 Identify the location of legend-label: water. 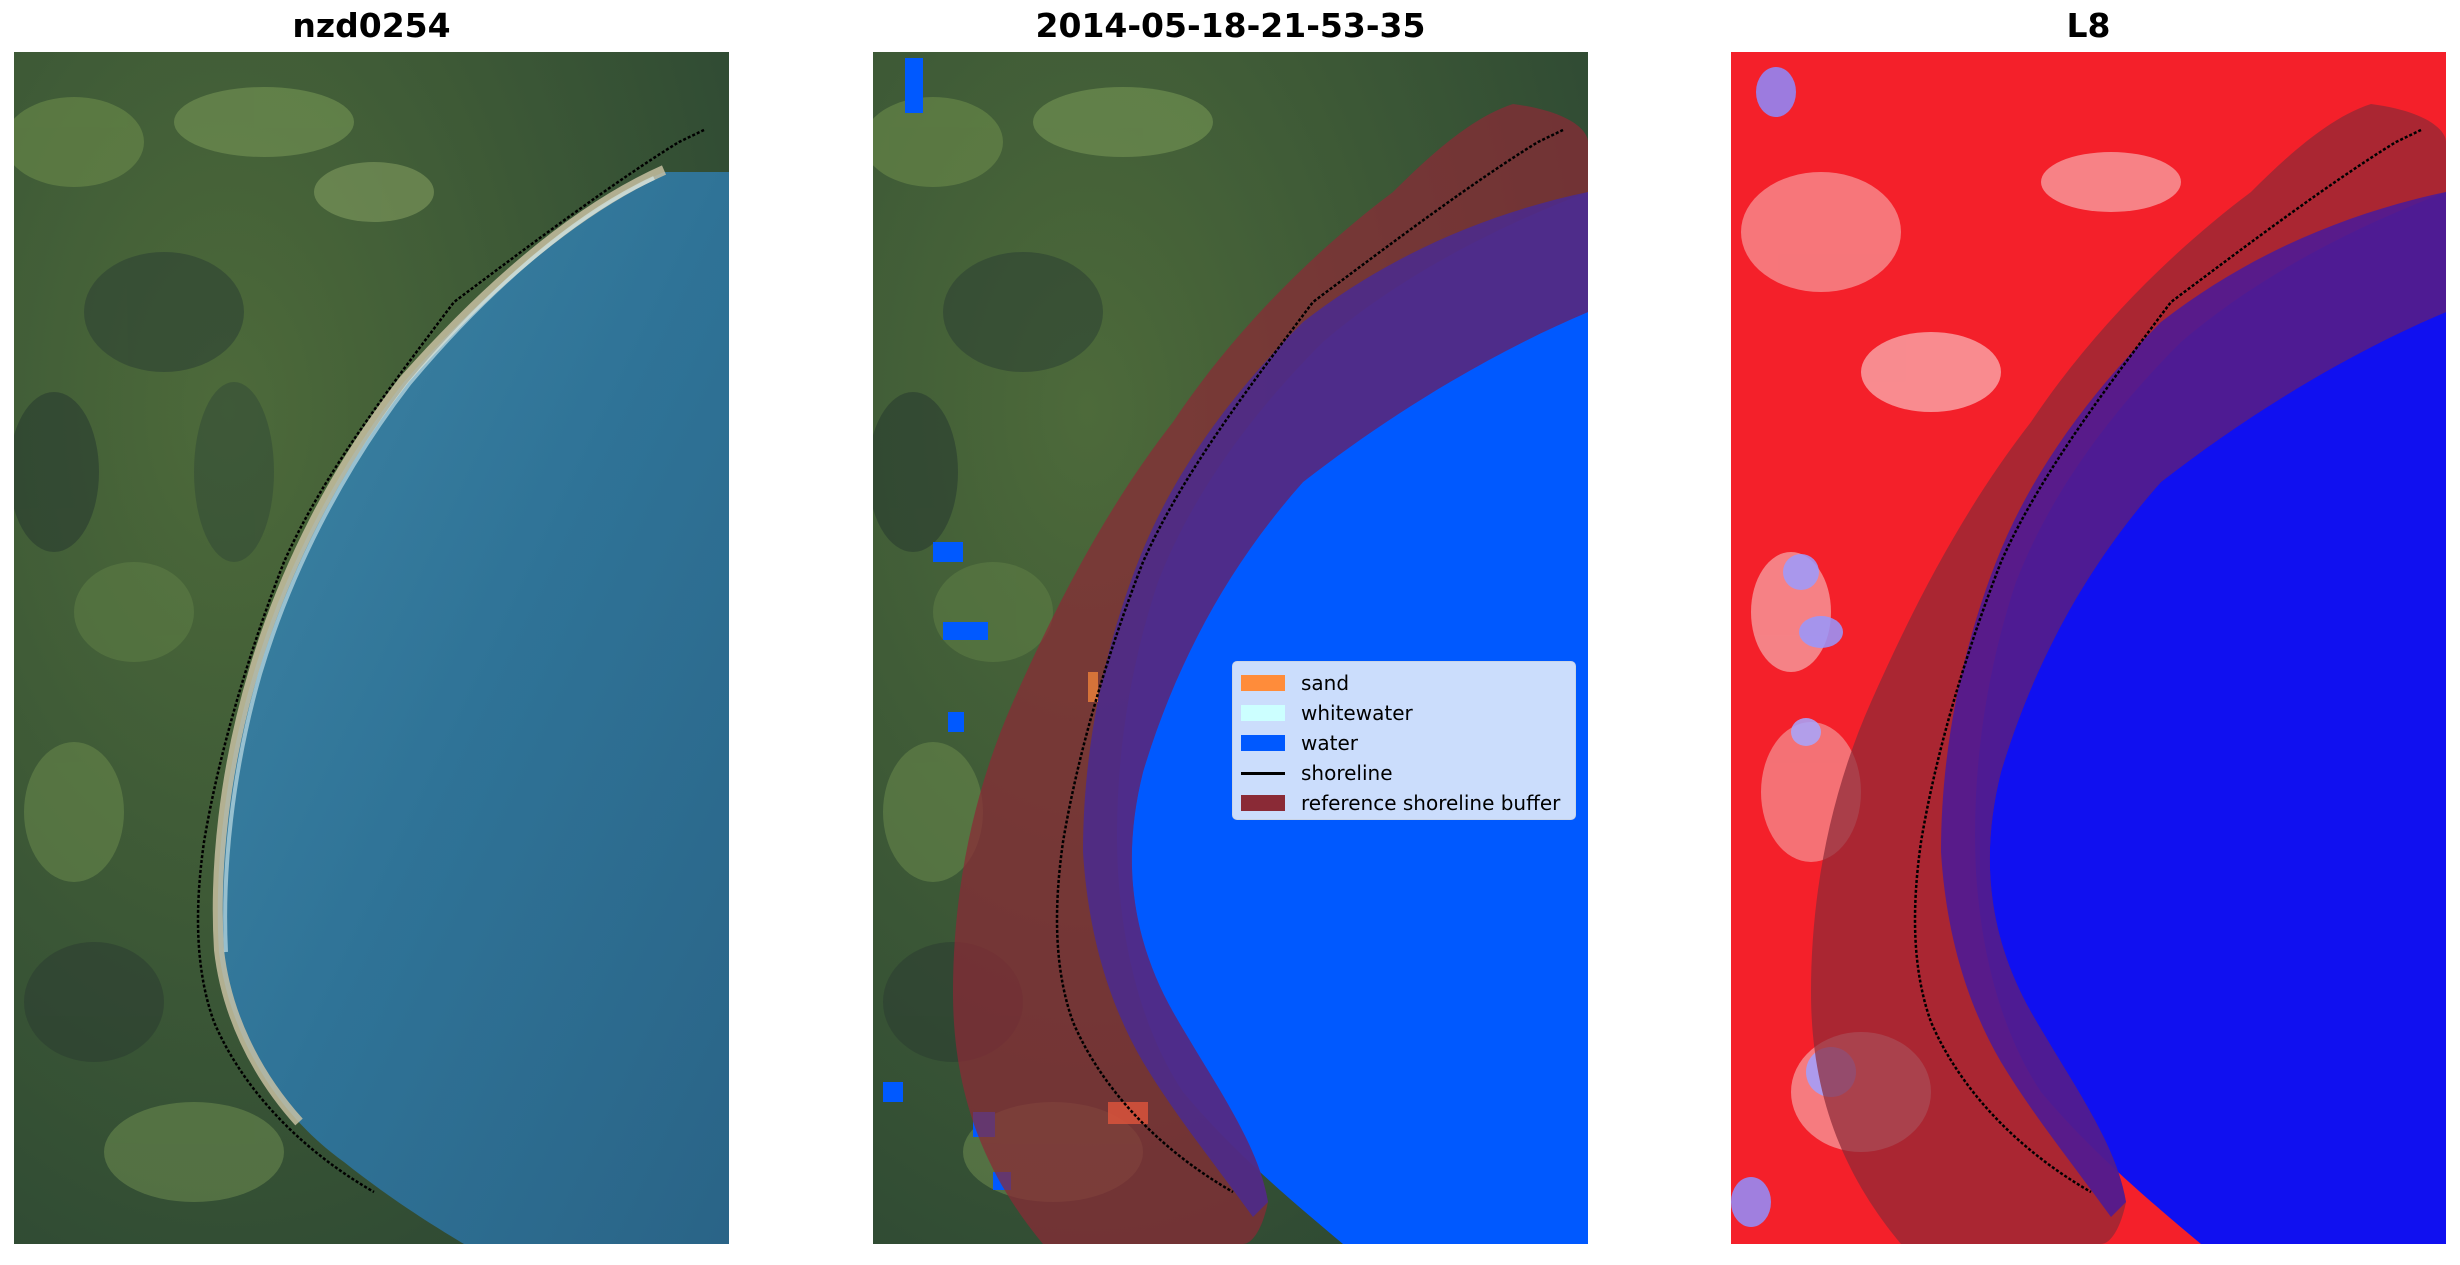
(1329, 743).